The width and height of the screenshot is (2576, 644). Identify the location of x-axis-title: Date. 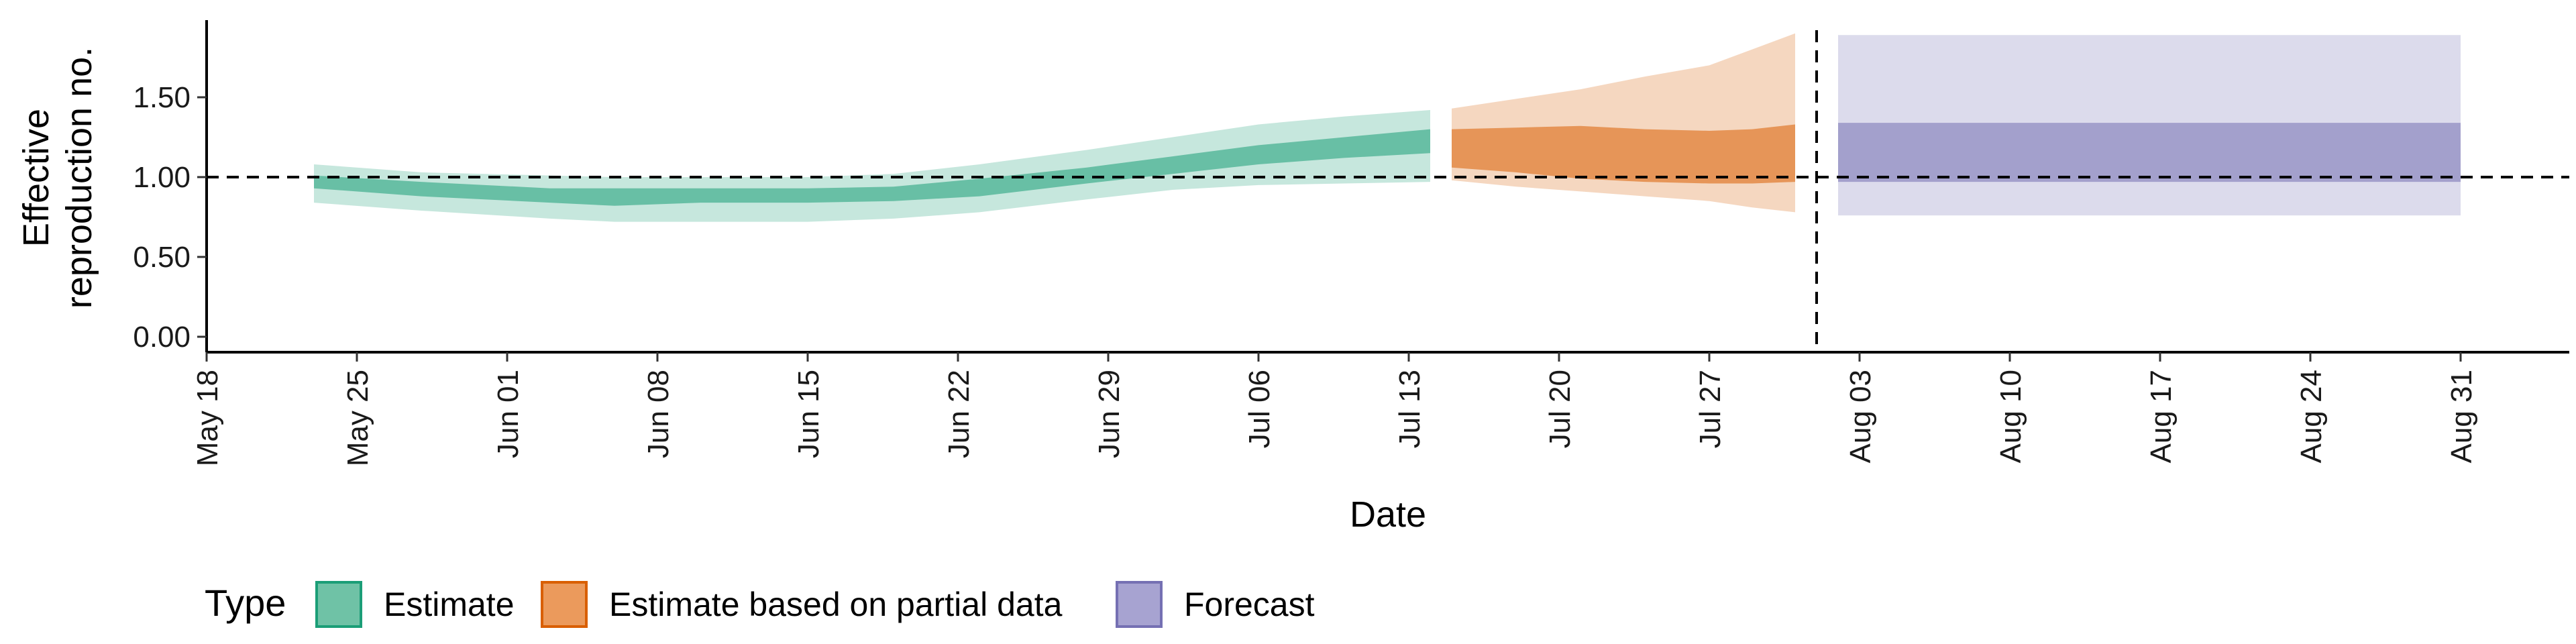
(1388, 514).